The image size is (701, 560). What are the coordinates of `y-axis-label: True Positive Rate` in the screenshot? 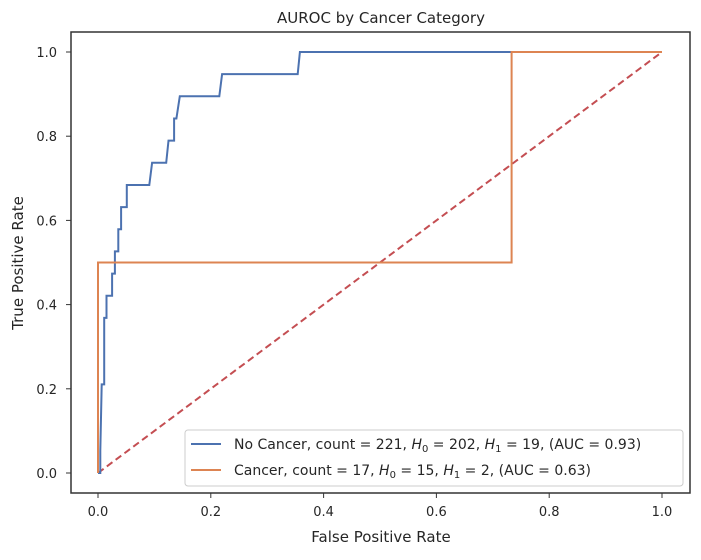 It's located at (18, 263).